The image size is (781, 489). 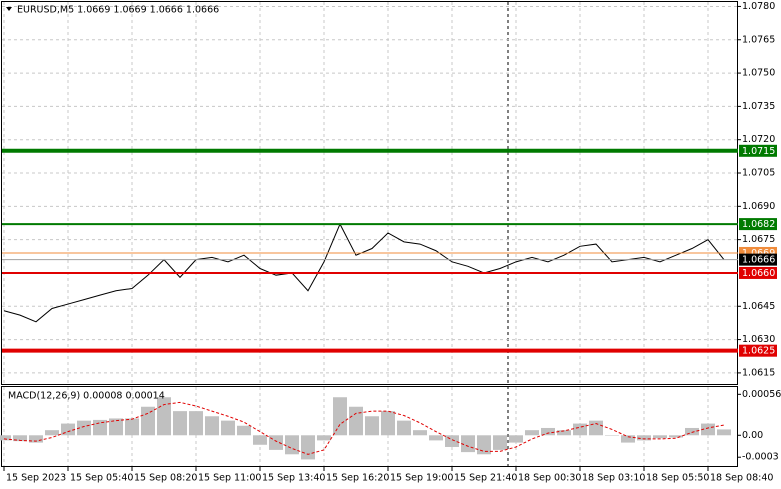 What do you see at coordinates (758, 173) in the screenshot?
I see `y-tick-label: 1.0705` at bounding box center [758, 173].